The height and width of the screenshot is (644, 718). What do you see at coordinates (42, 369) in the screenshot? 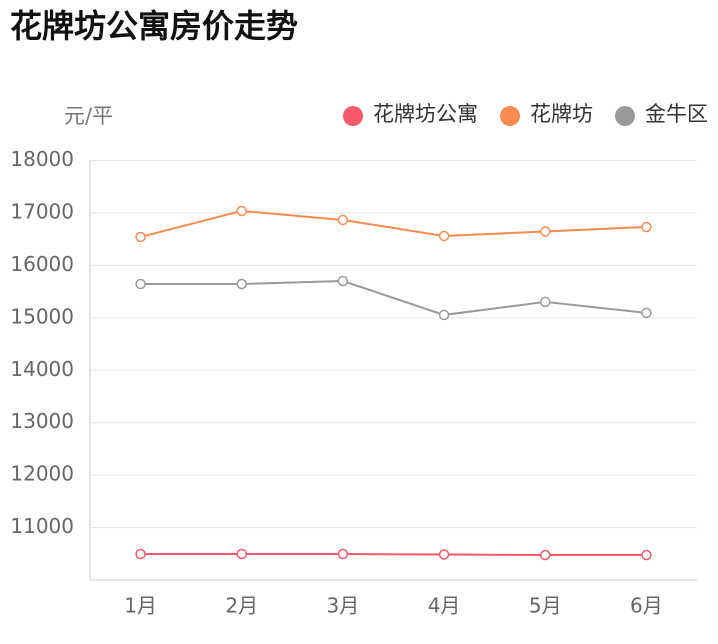
I see `y-tick-label: 14000` at bounding box center [42, 369].